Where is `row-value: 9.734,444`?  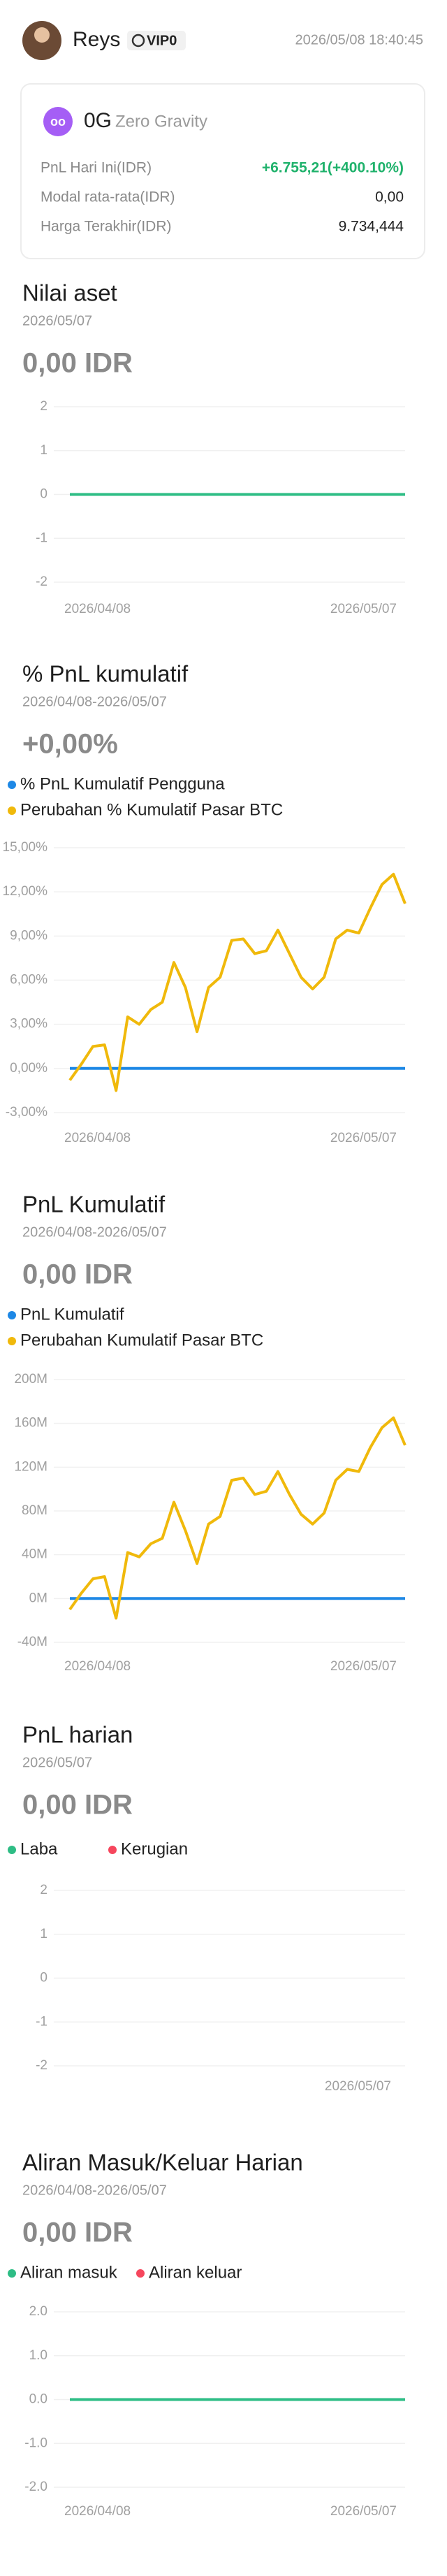
row-value: 9.734,444 is located at coordinates (372, 227).